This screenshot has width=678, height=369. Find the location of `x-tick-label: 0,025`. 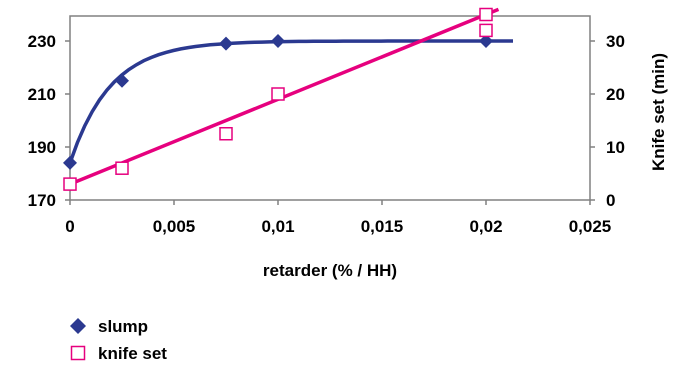

x-tick-label: 0,025 is located at coordinates (590, 226).